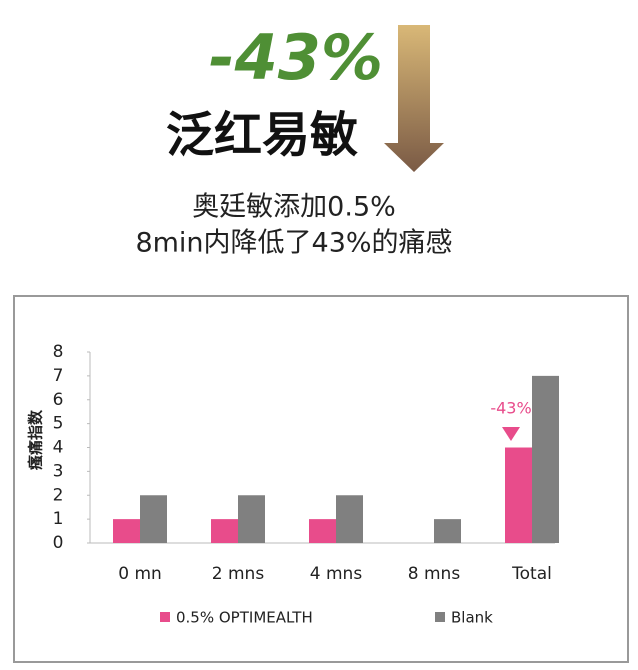  I want to click on y-tick-label: 0, so click(58, 543).